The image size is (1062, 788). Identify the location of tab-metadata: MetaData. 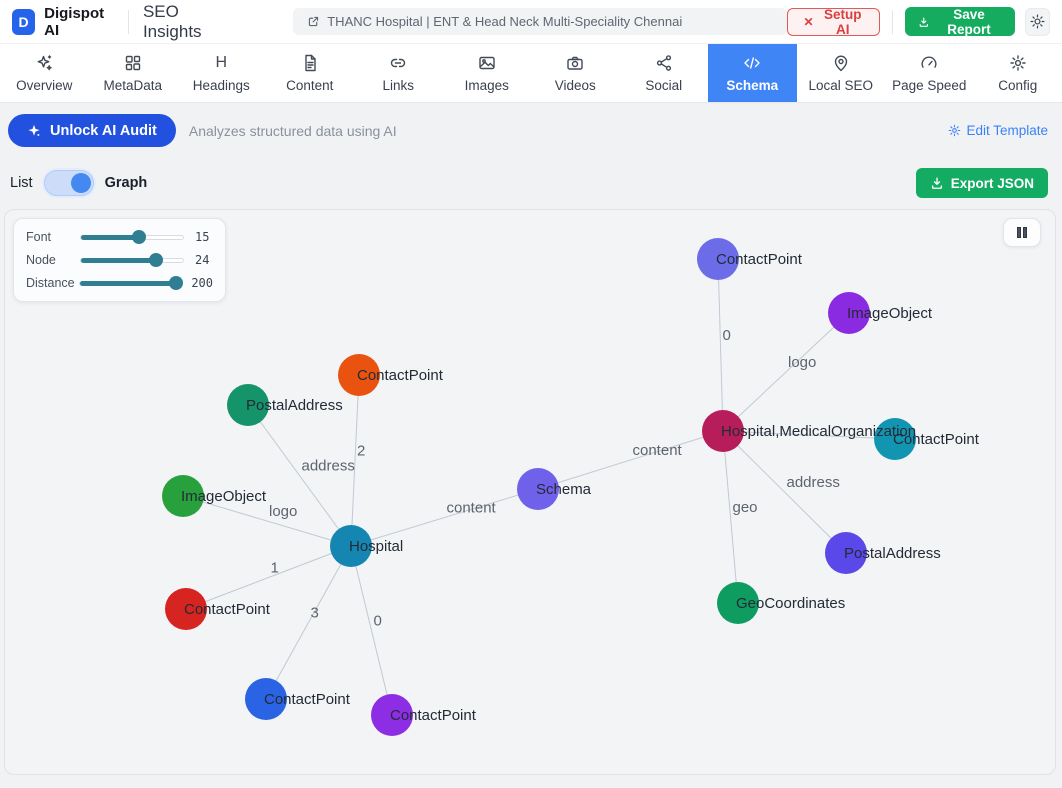
(133, 73).